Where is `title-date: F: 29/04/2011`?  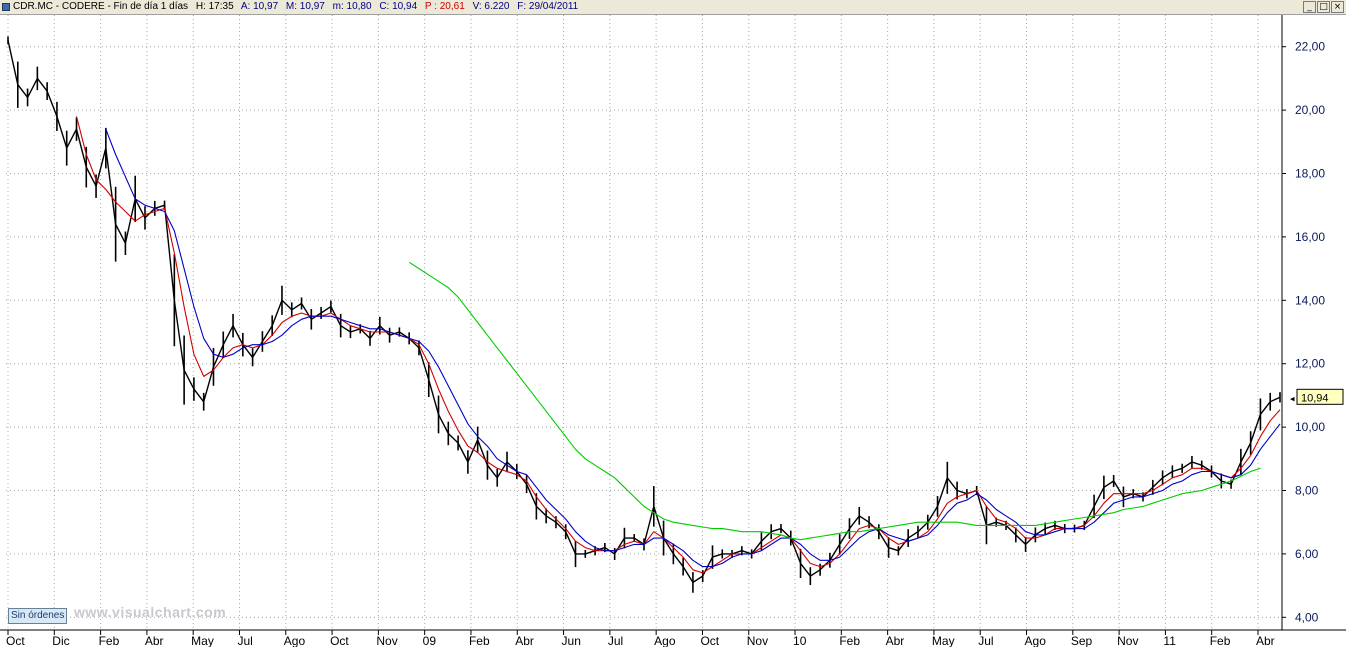 title-date: F: 29/04/2011 is located at coordinates (548, 6).